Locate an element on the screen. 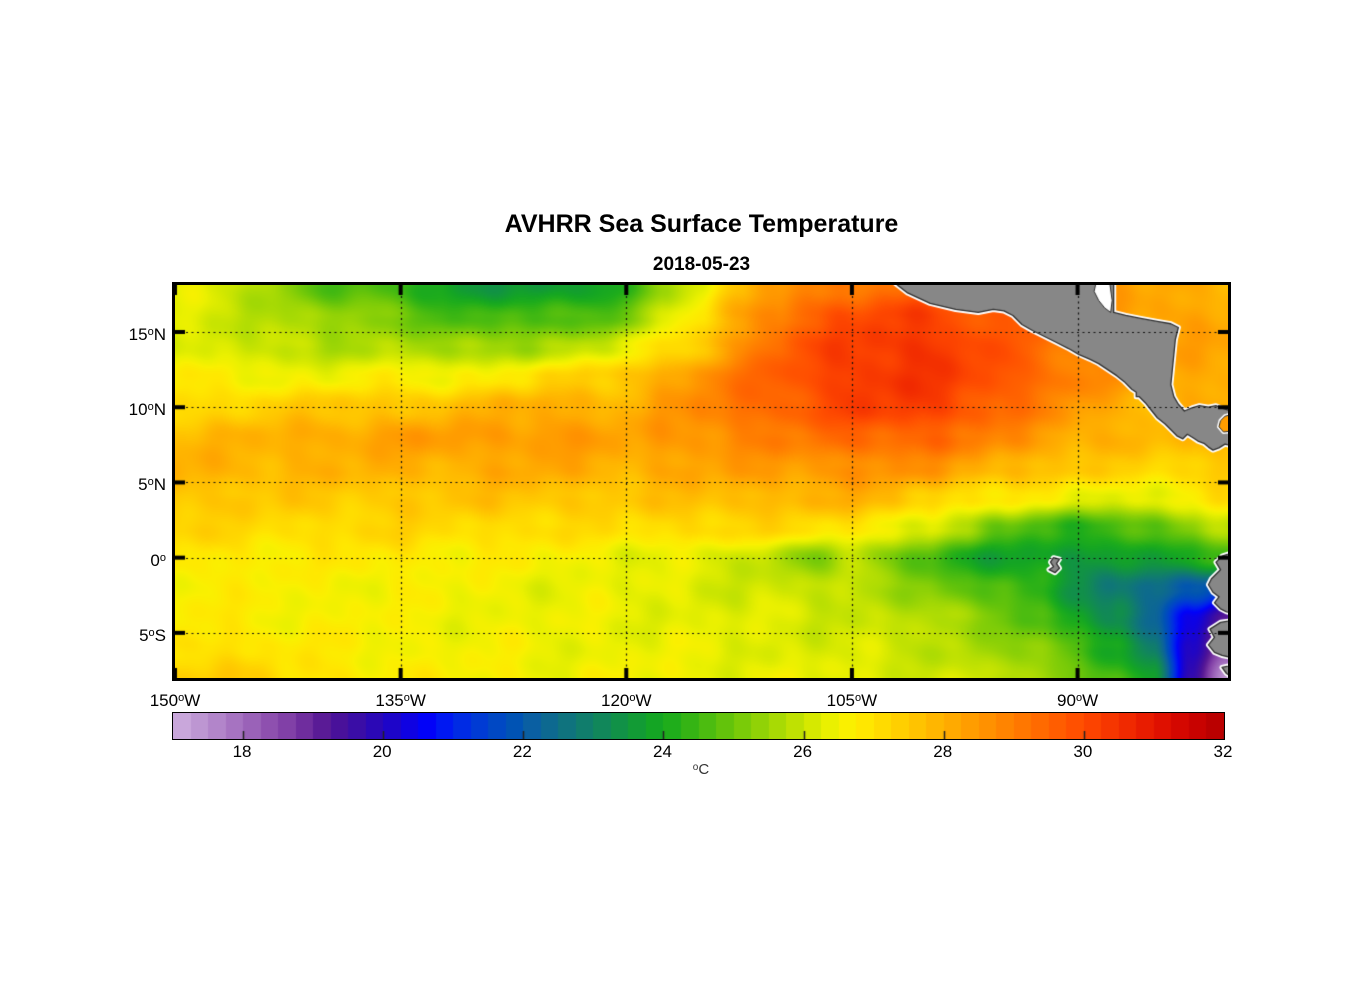 This screenshot has height=1000, width=1356. colorbar-tick-label-28: 28 is located at coordinates (943, 751).